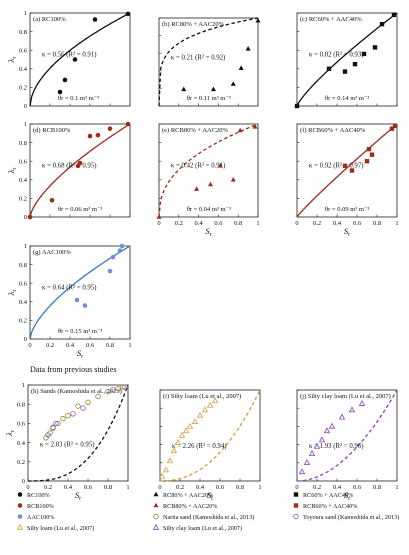 This screenshot has height=555, width=409. What do you see at coordinates (76, 391) in the screenshot?
I see `panel-title: (h) Sands (Kamoshida et al., 2013)` at bounding box center [76, 391].